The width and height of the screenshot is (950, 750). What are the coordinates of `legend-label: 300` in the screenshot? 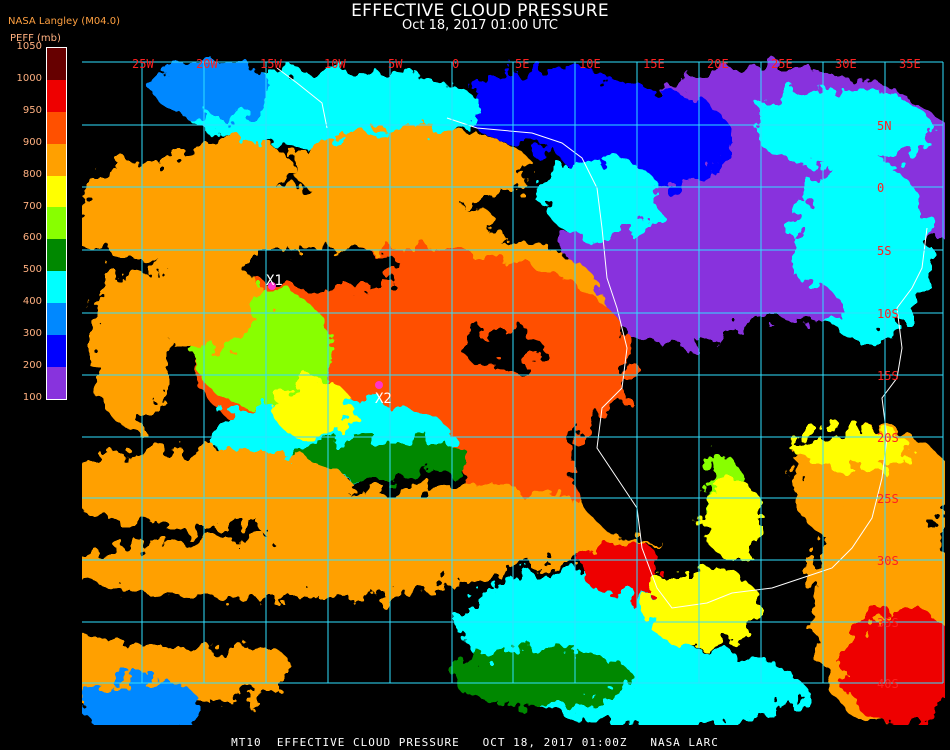 It's located at (32, 334).